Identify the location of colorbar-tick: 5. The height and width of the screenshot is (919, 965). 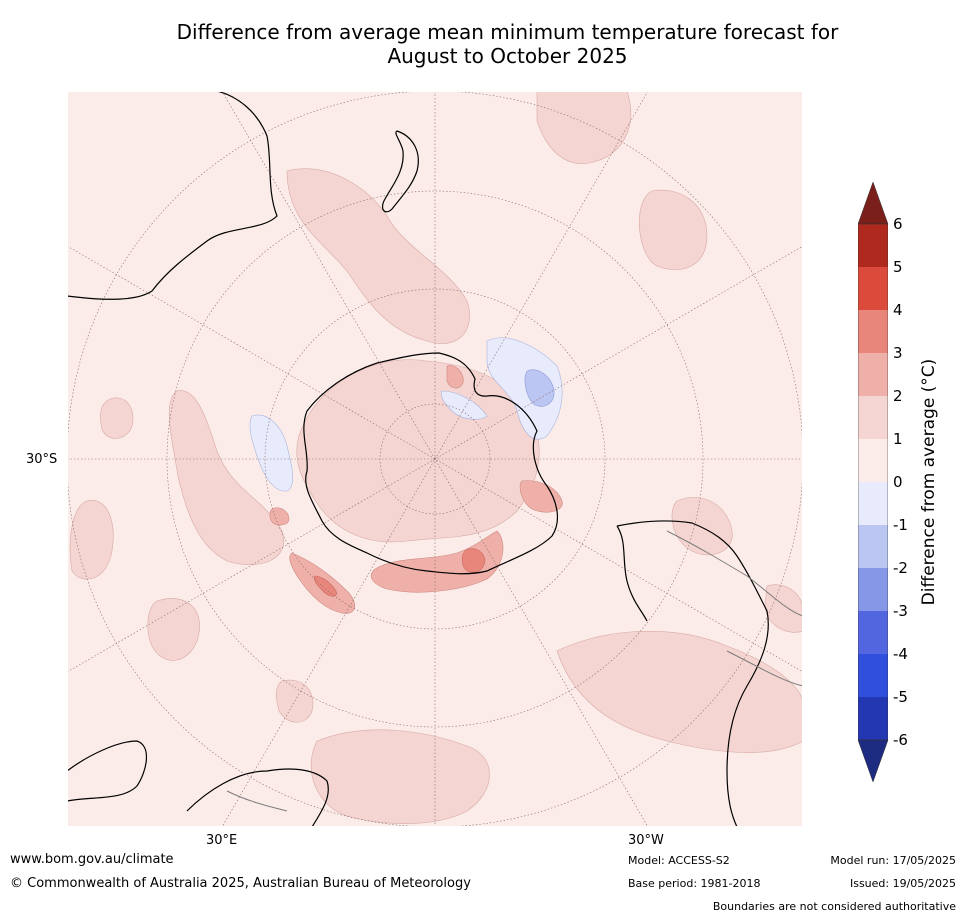
(898, 267).